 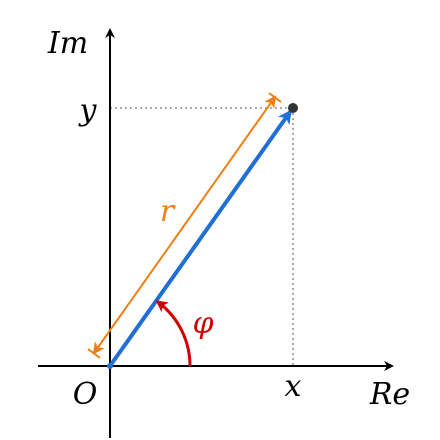 What do you see at coordinates (293, 108) in the screenshot?
I see `point` at bounding box center [293, 108].